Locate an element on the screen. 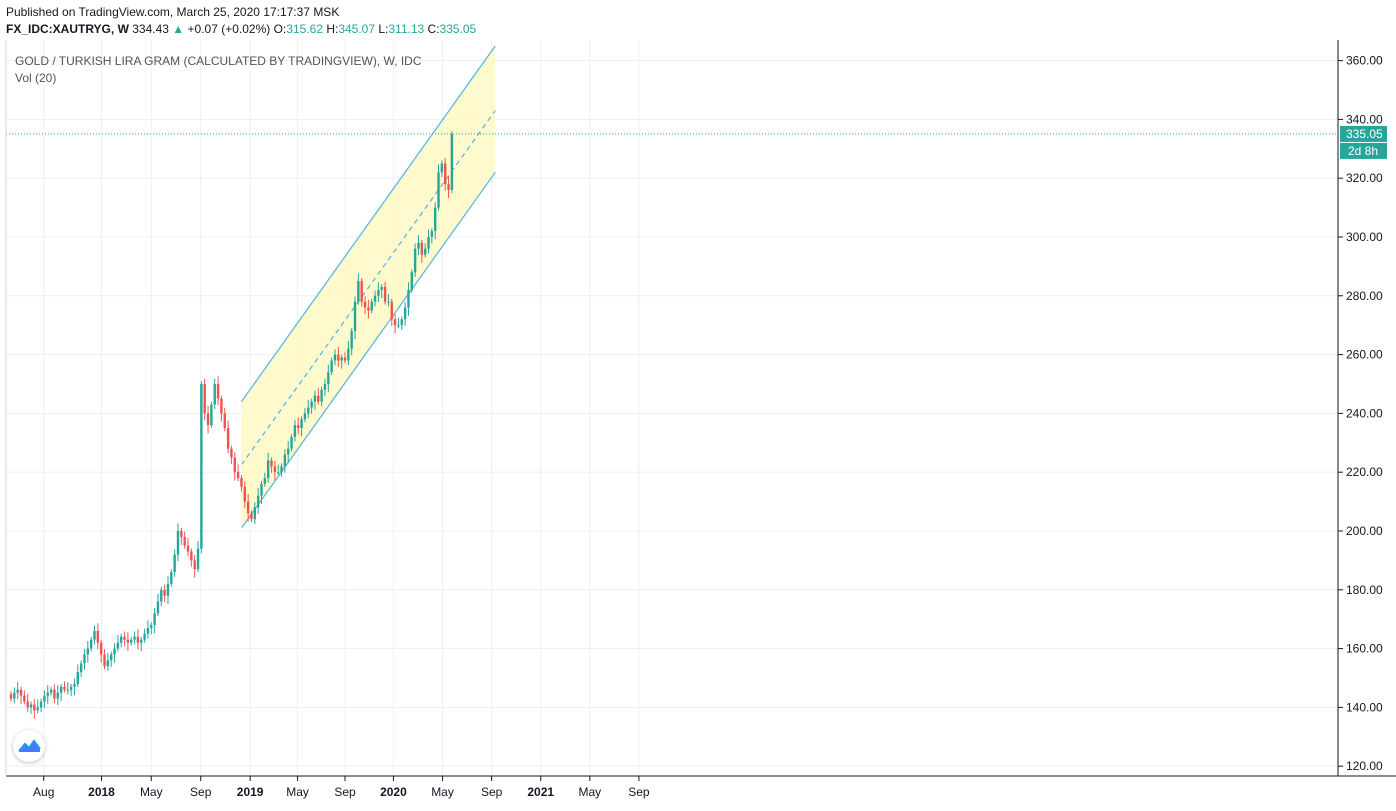 The width and height of the screenshot is (1396, 811). y-tick-label: 300.00 is located at coordinates (1364, 237).